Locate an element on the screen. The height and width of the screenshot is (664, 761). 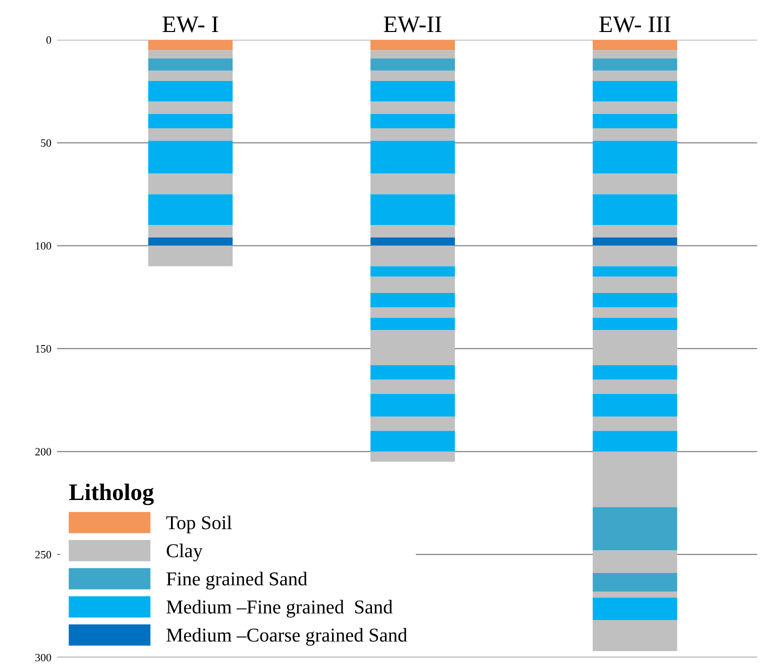
y-tick-label: 200 is located at coordinates (43, 452).